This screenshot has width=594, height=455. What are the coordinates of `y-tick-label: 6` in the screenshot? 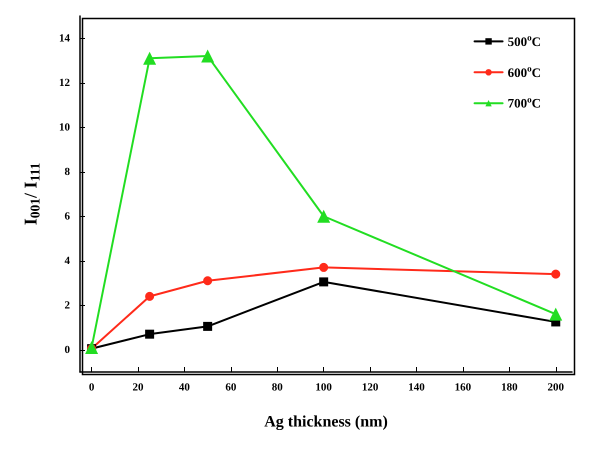 It's located at (67, 216).